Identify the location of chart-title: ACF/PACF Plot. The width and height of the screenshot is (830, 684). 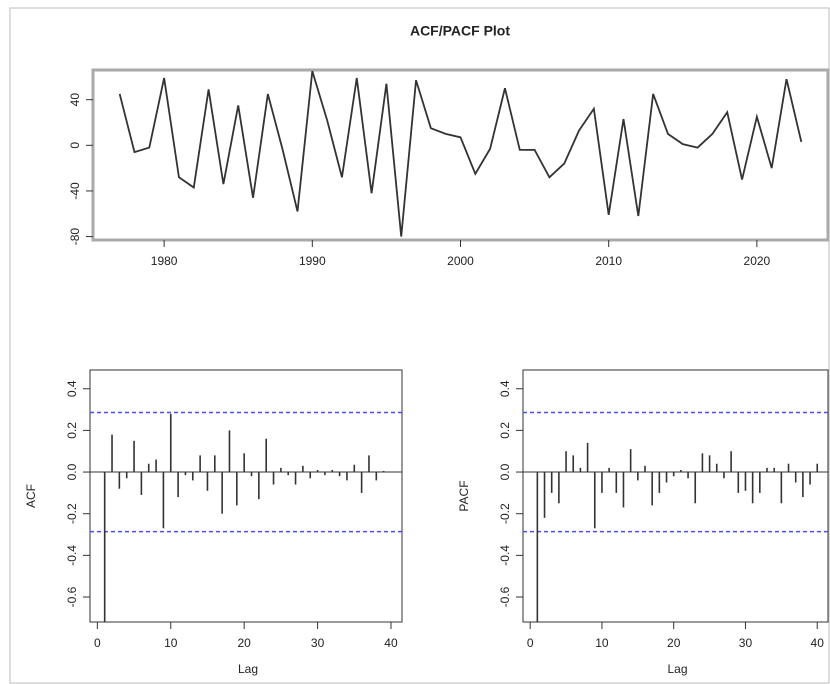
(460, 31).